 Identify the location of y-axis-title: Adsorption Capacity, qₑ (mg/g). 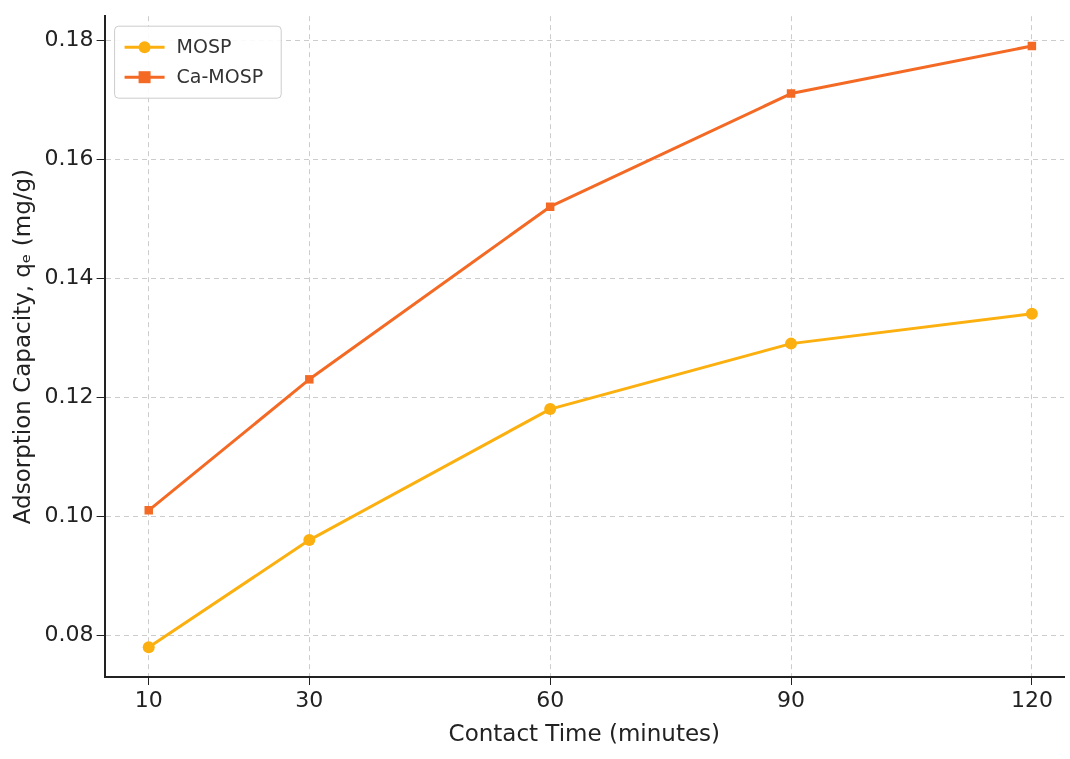
(21, 346).